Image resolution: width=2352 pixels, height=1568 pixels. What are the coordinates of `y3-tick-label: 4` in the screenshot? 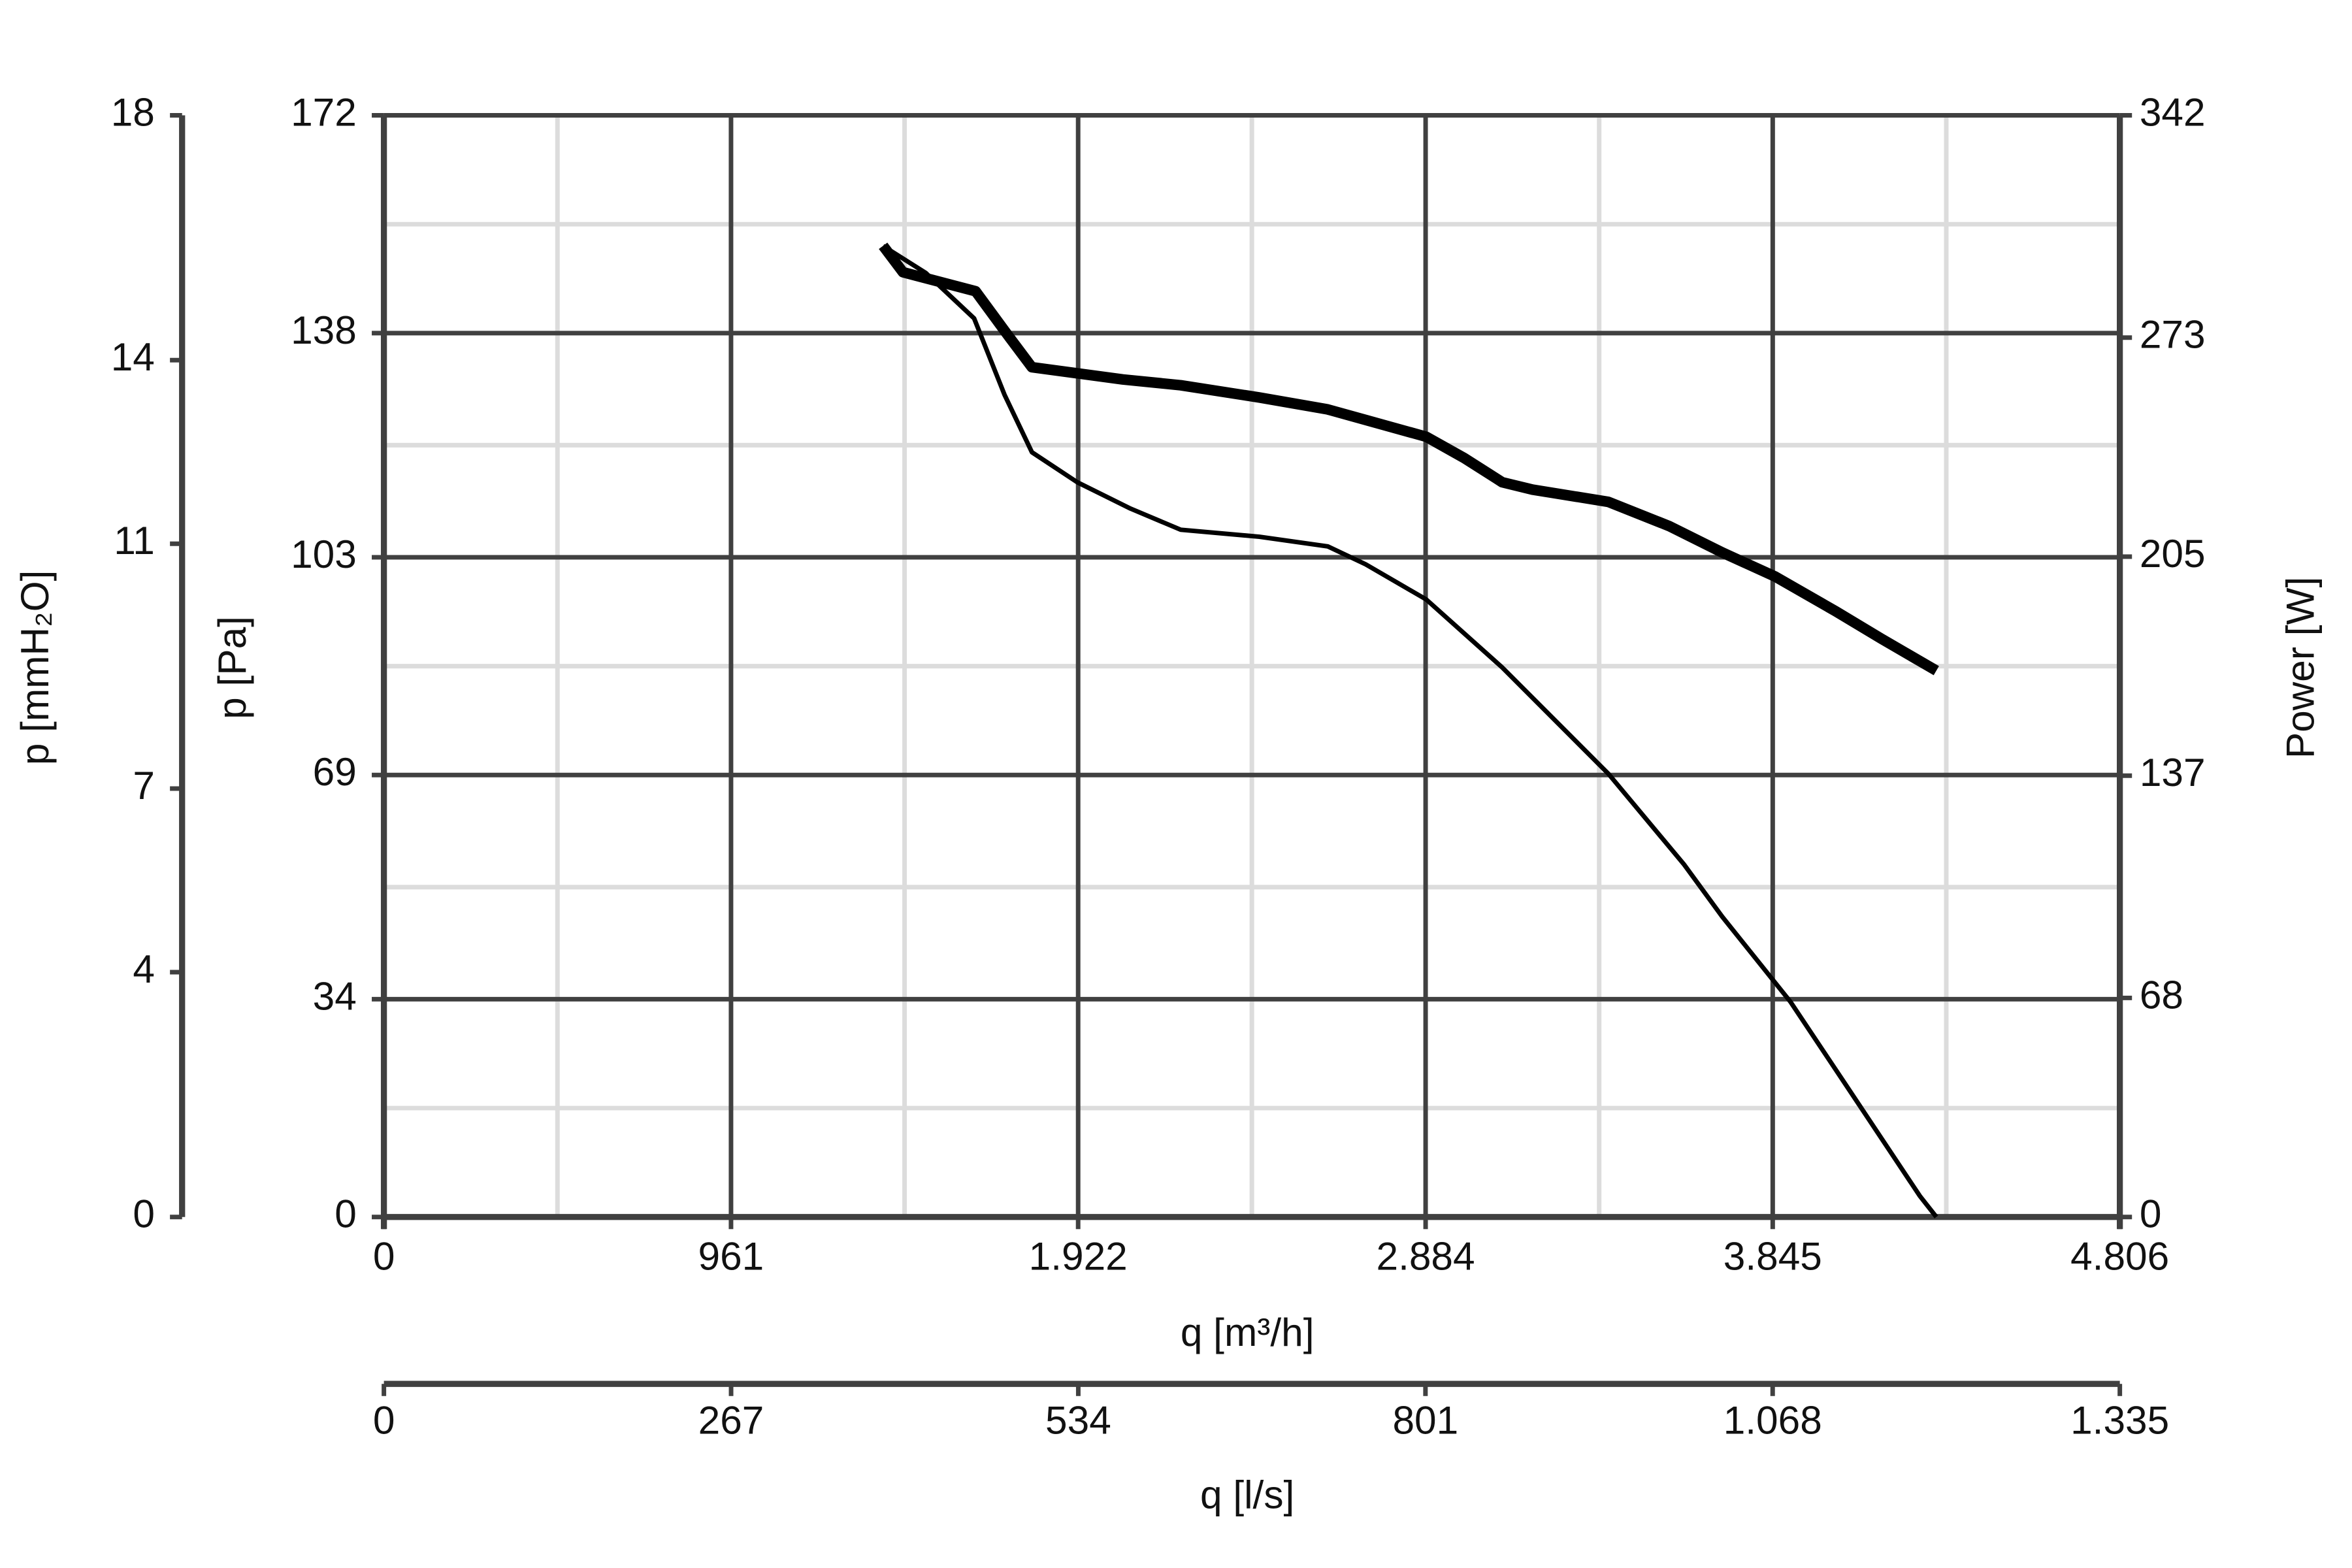 It's located at (144, 969).